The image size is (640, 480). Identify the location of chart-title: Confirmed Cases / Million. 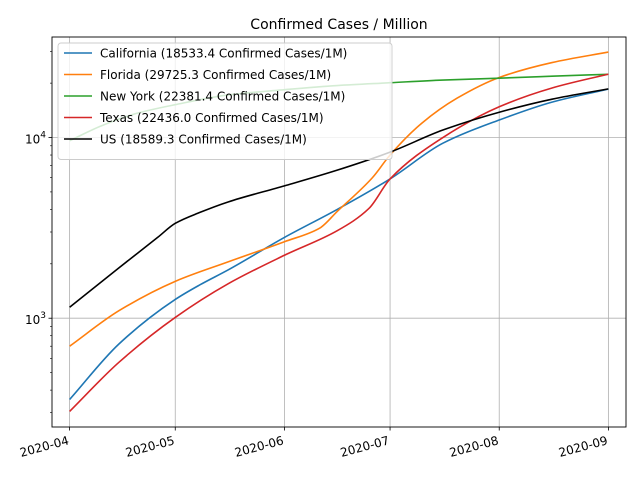
(338, 25).